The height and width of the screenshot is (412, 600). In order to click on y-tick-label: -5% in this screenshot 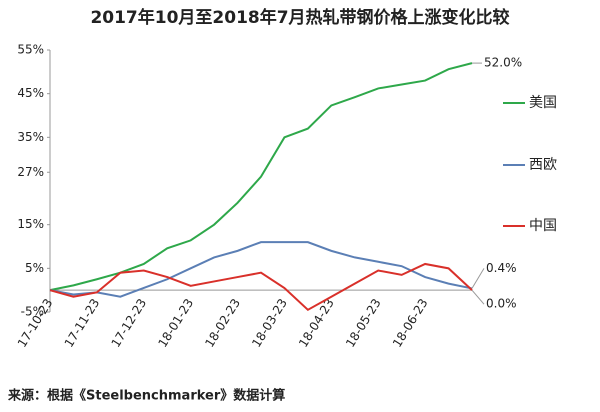, I will do `click(32, 312)`.